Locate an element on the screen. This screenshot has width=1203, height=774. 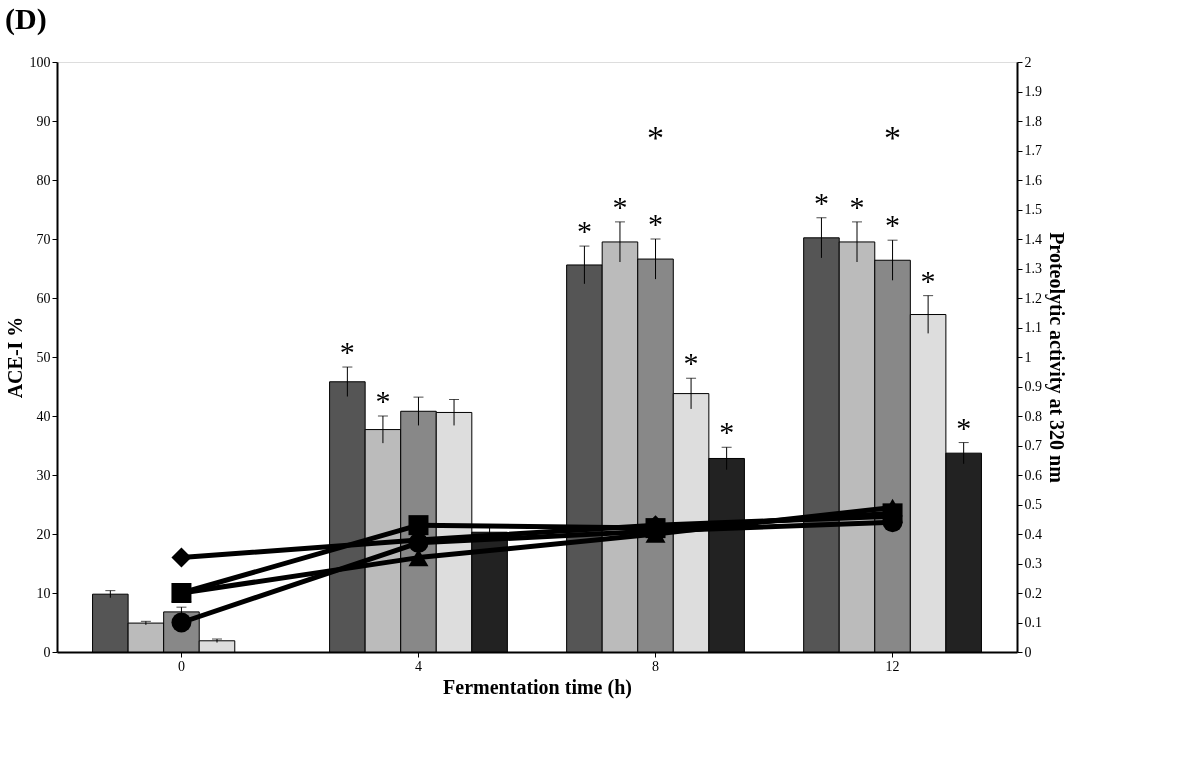
y-tick-label: 0 is located at coordinates (47, 652).